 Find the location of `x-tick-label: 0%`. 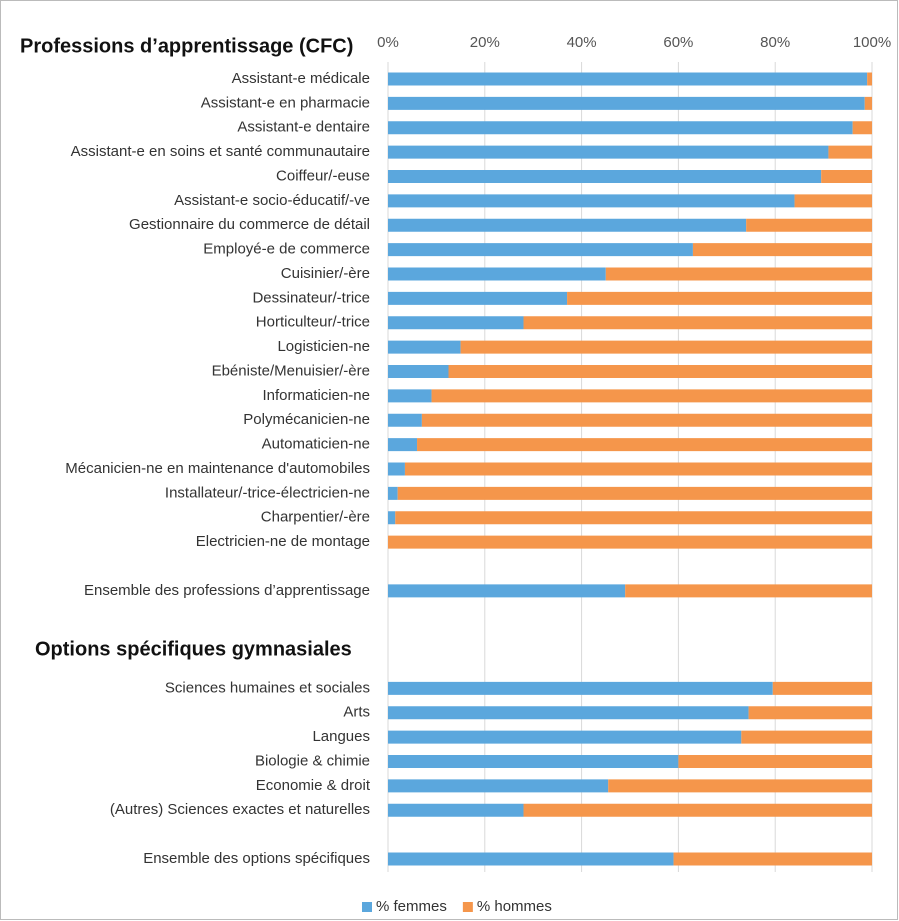

x-tick-label: 0% is located at coordinates (388, 42).